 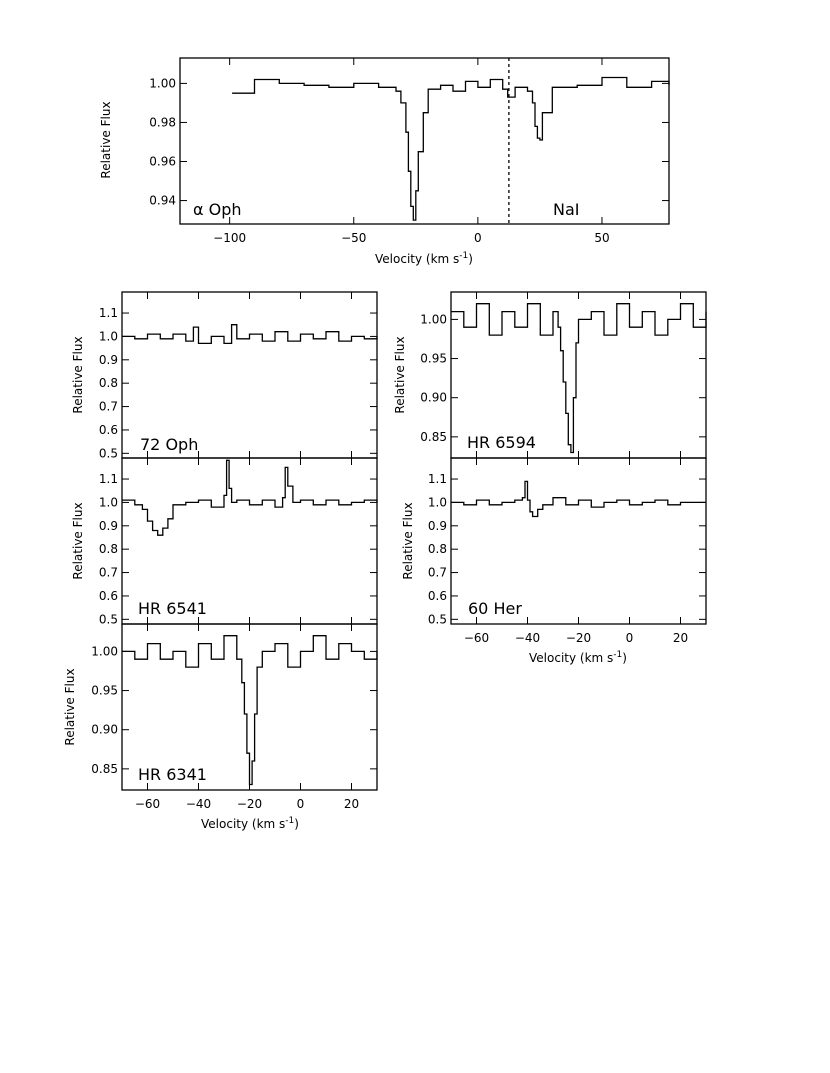 I want to click on hr-6541-ytick-label: 1.0, so click(x=108, y=502).